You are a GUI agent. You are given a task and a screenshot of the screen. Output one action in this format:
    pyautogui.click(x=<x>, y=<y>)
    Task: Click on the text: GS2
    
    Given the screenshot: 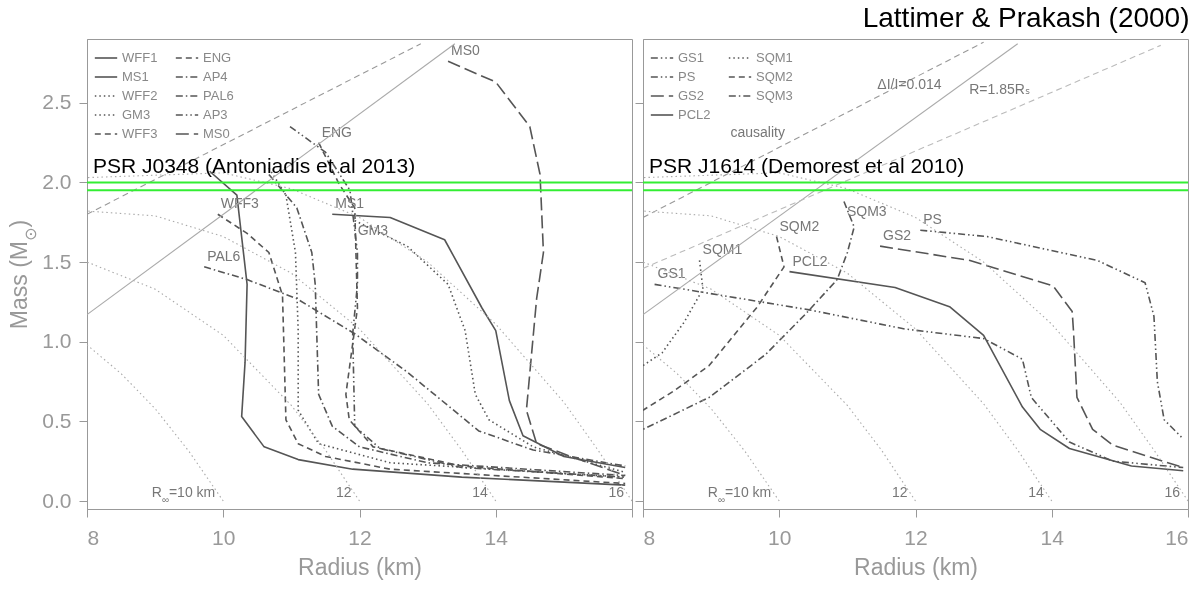 What is the action you would take?
    pyautogui.click(x=897, y=235)
    